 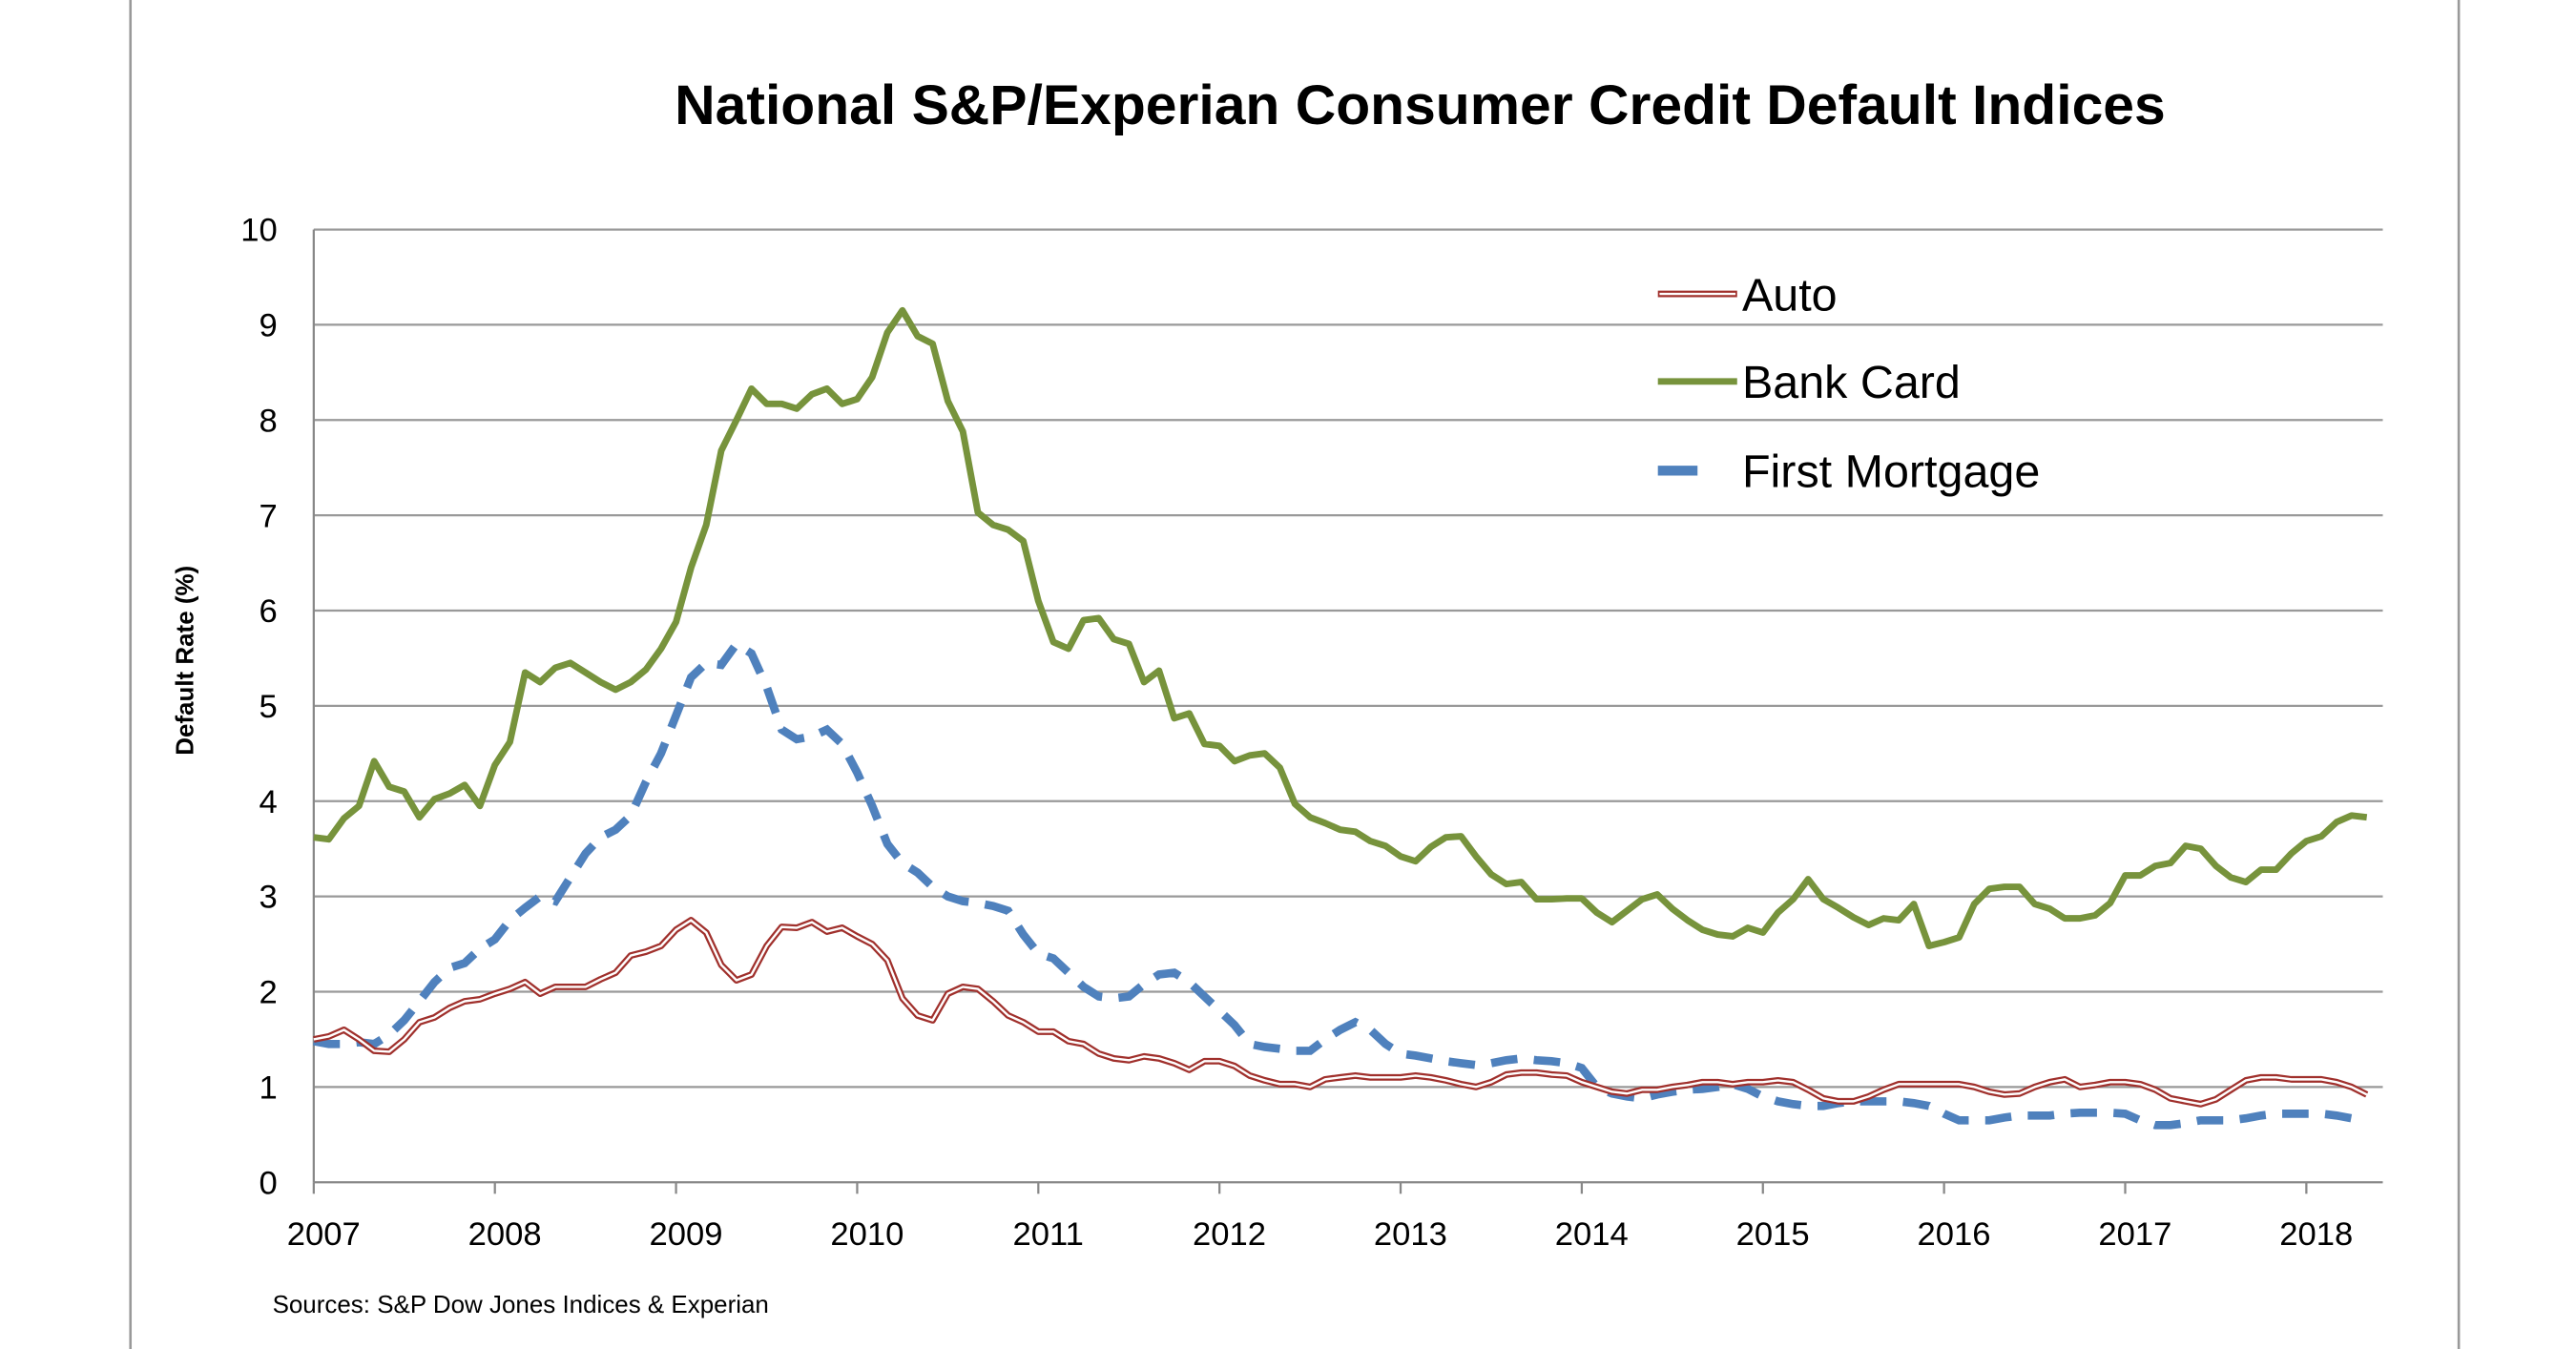 I want to click on y-tick-label: 3, so click(x=269, y=898).